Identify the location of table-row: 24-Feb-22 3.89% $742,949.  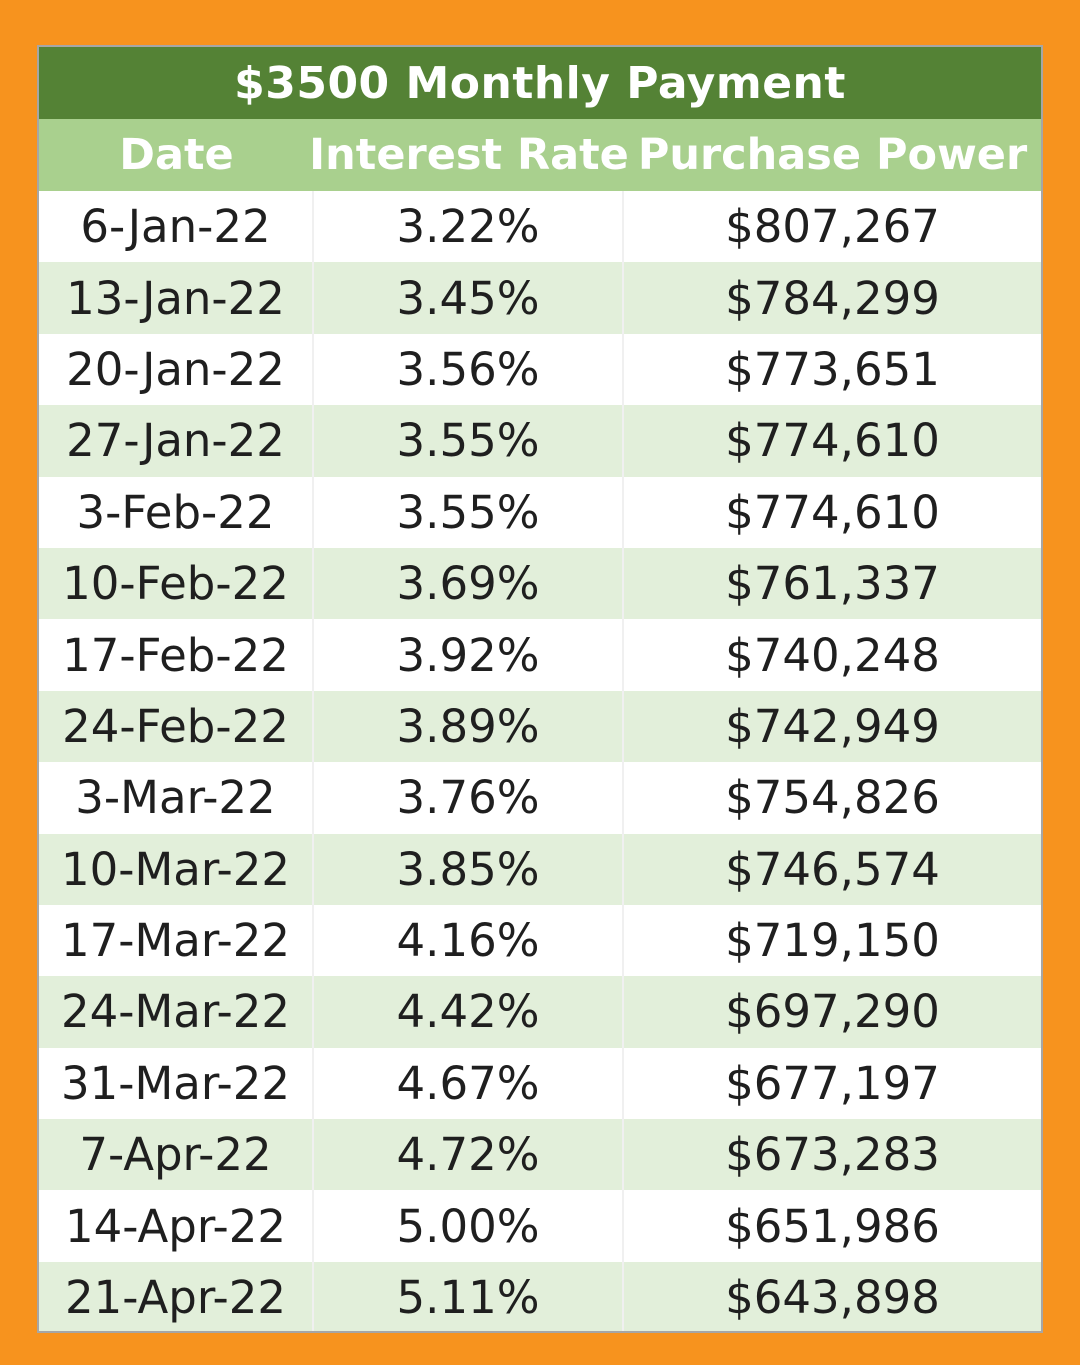
(540, 726).